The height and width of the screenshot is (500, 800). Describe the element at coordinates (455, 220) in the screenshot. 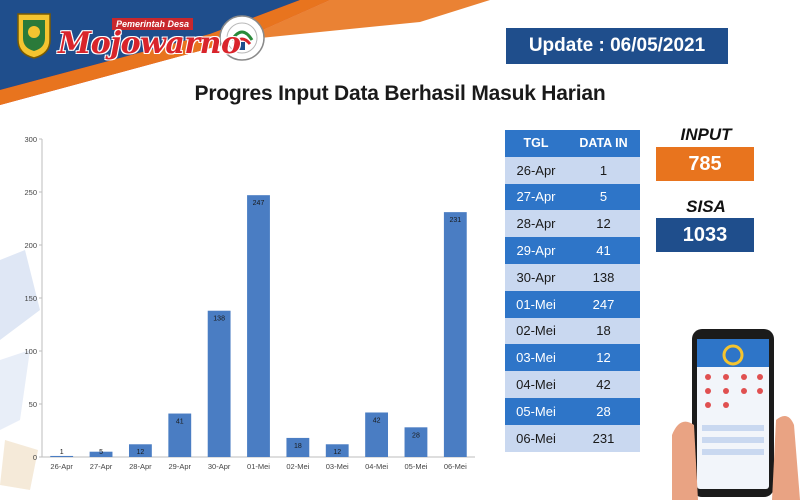

I see `bar-data-label: 231` at that location.